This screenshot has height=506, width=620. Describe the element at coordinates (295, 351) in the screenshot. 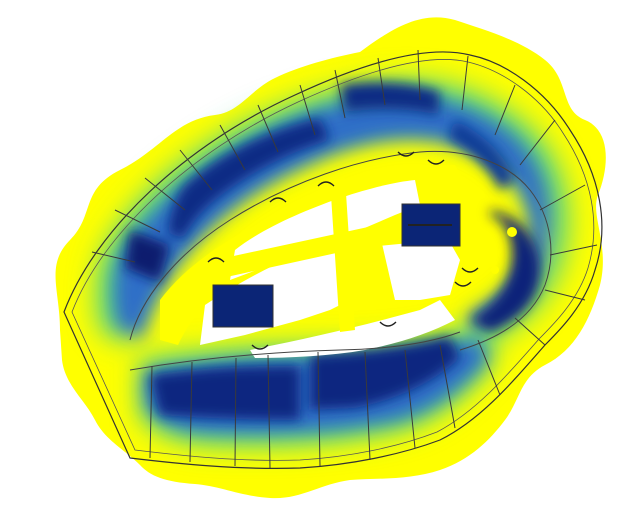

I see `building-inner-wall-lower` at that location.